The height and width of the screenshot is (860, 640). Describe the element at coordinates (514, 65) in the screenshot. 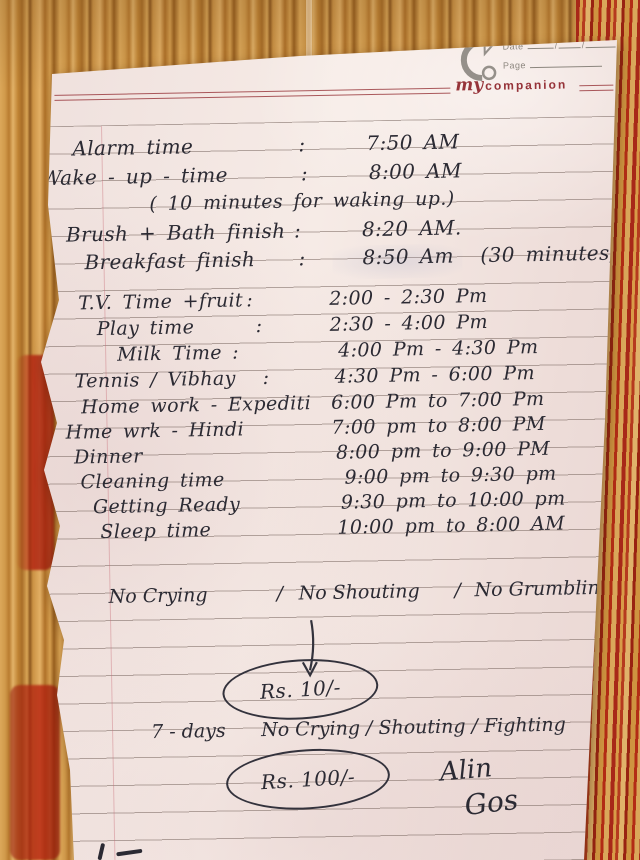

I see `page-label: Page` at that location.